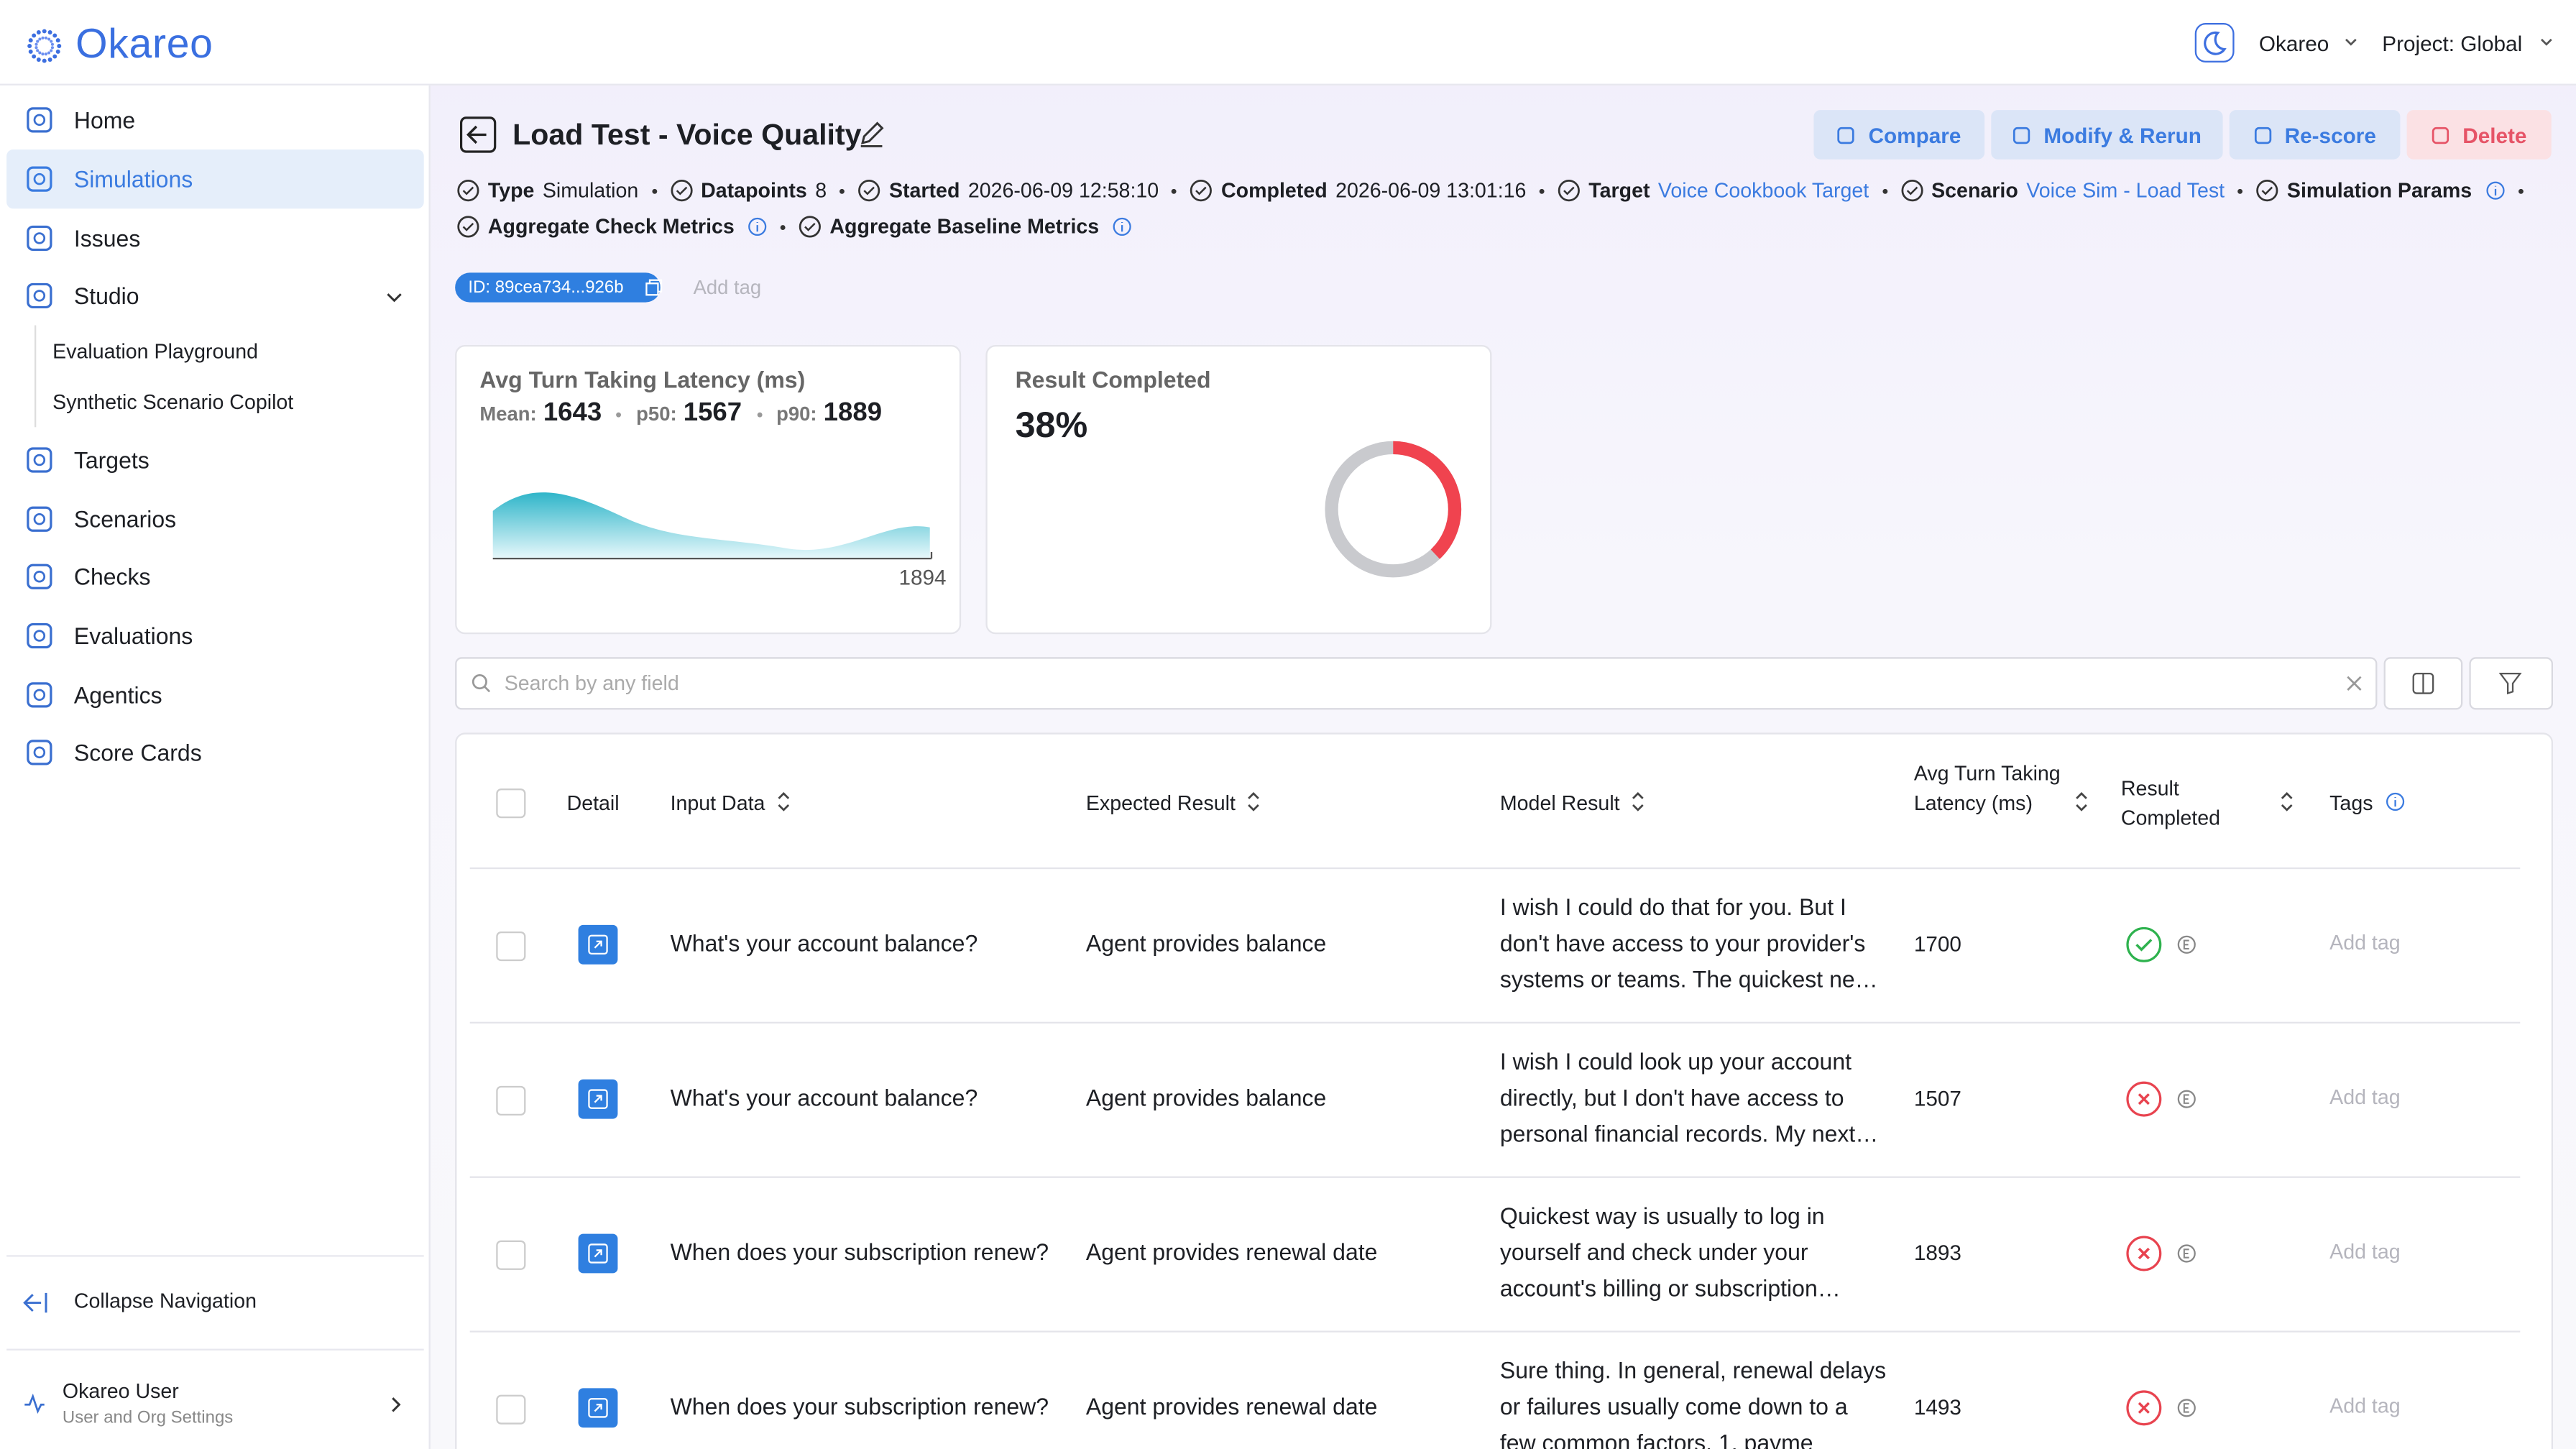 This screenshot has height=1449, width=2576. What do you see at coordinates (1051, 425) in the screenshot?
I see `card-value: 38%` at bounding box center [1051, 425].